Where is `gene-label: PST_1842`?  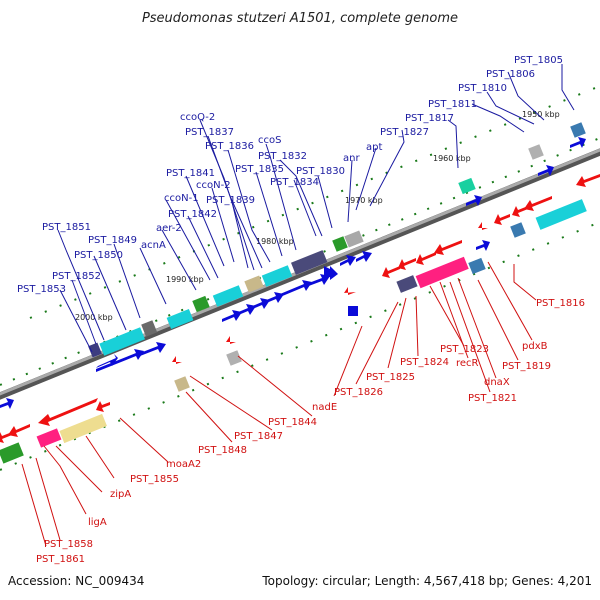 gene-label: PST_1842 is located at coordinates (192, 214).